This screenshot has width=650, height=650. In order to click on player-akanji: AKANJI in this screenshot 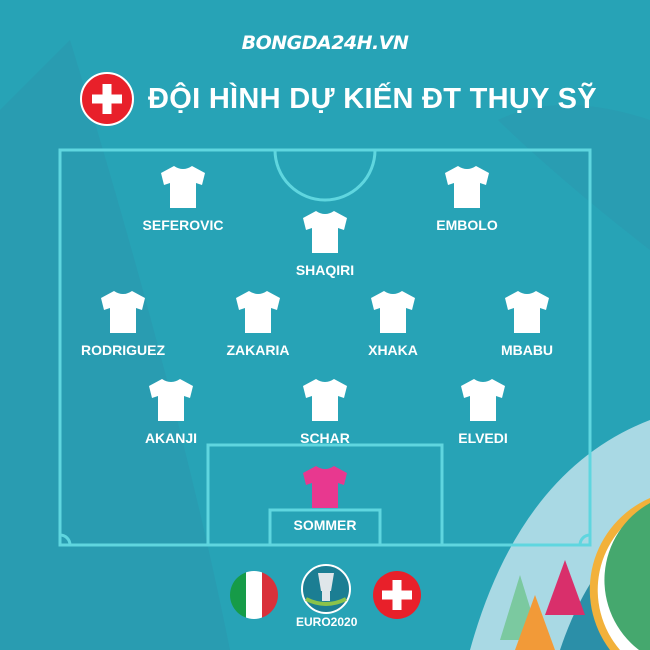, I will do `click(171, 412)`.